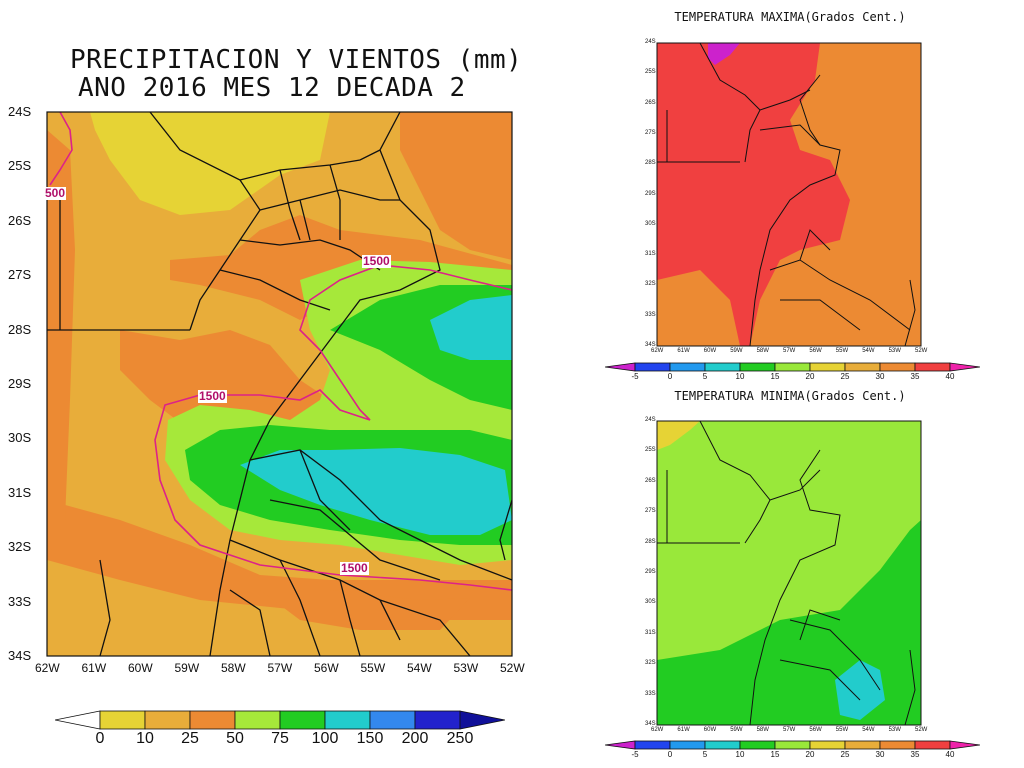  What do you see at coordinates (272, 88) in the screenshot?
I see `main-title-line2: ANO 2016 MES 12 DECADA 2` at bounding box center [272, 88].